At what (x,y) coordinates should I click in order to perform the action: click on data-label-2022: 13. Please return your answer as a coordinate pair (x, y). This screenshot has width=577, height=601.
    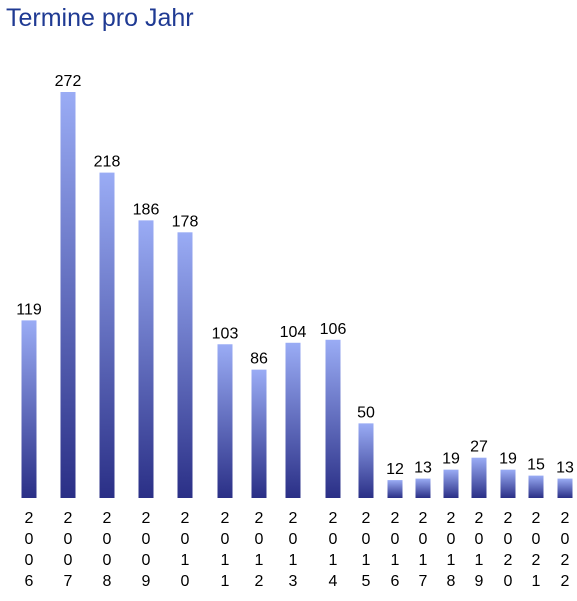
    Looking at the image, I should click on (565, 468).